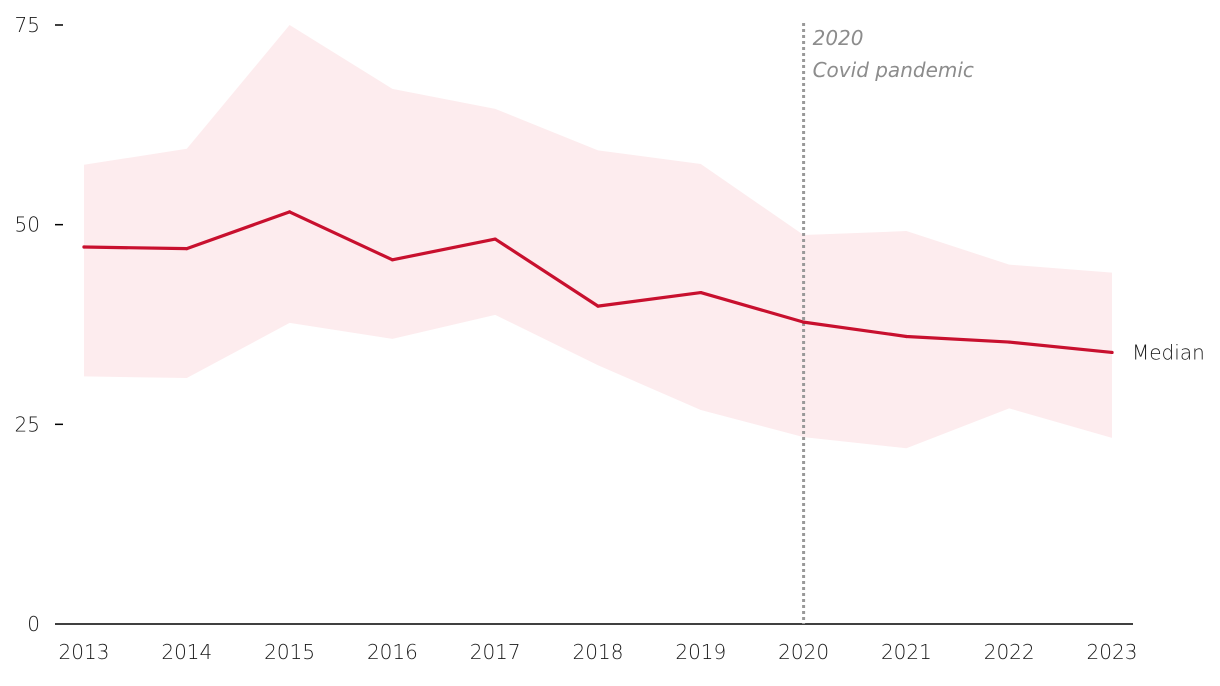 The width and height of the screenshot is (1220, 686). What do you see at coordinates (803, 652) in the screenshot?
I see `x-tick-label: 2020` at bounding box center [803, 652].